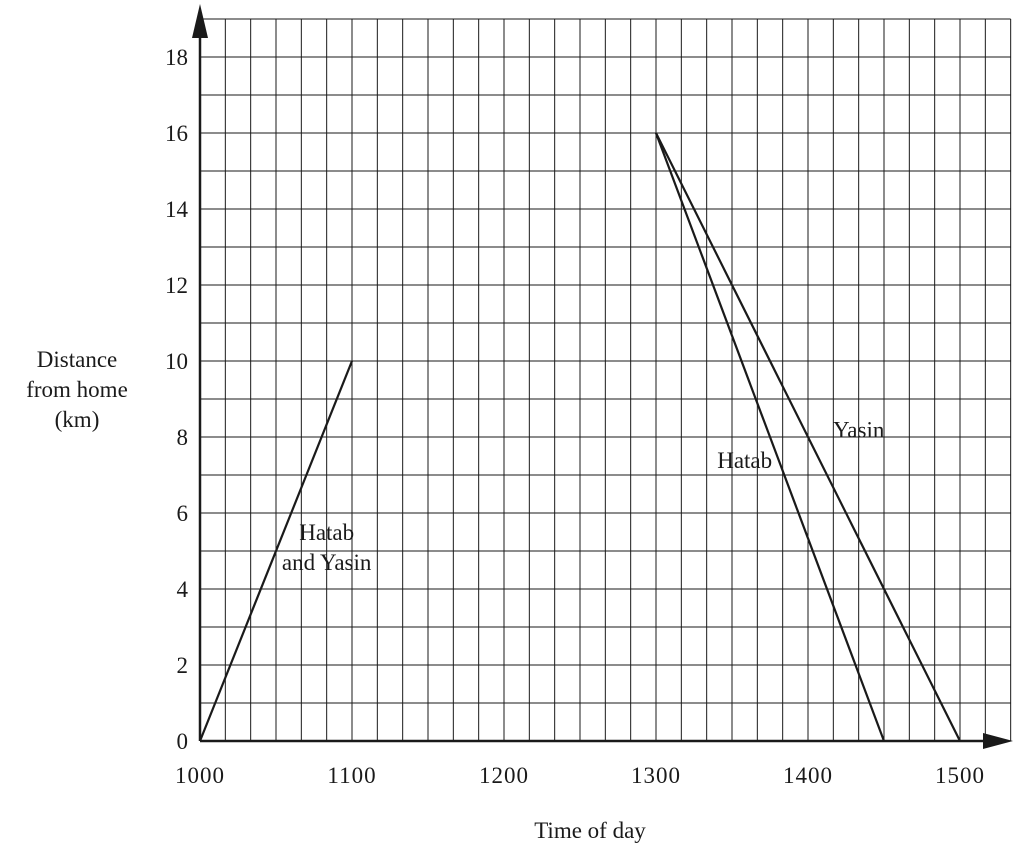 The height and width of the screenshot is (850, 1015). Describe the element at coordinates (200, 775) in the screenshot. I see `x-tick-label: 1000` at that location.